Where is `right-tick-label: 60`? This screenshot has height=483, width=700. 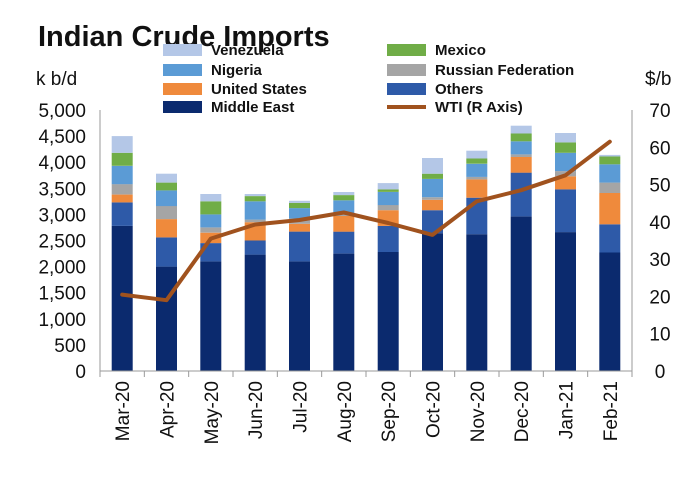 right-tick-label: 60 is located at coordinates (659, 148).